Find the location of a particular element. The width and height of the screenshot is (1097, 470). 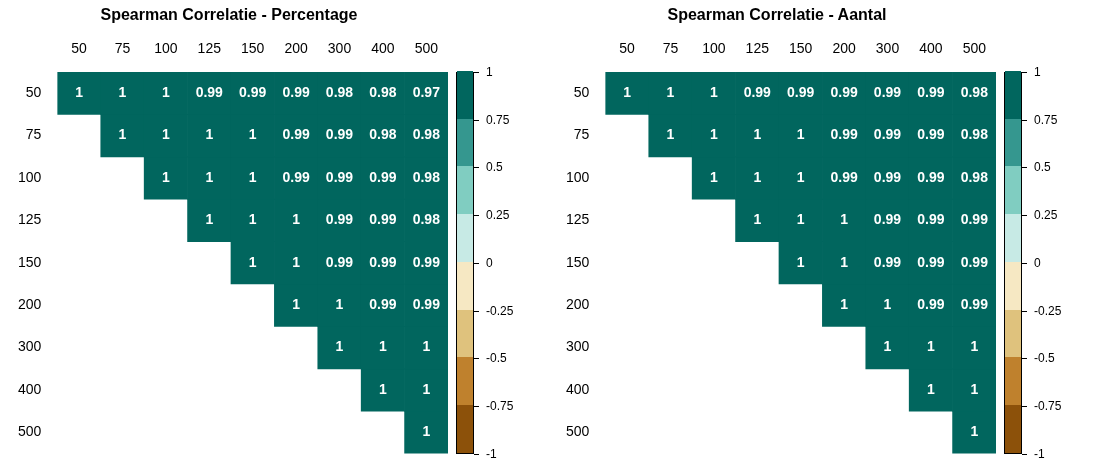

y-tick-label: 500 is located at coordinates (30, 431).